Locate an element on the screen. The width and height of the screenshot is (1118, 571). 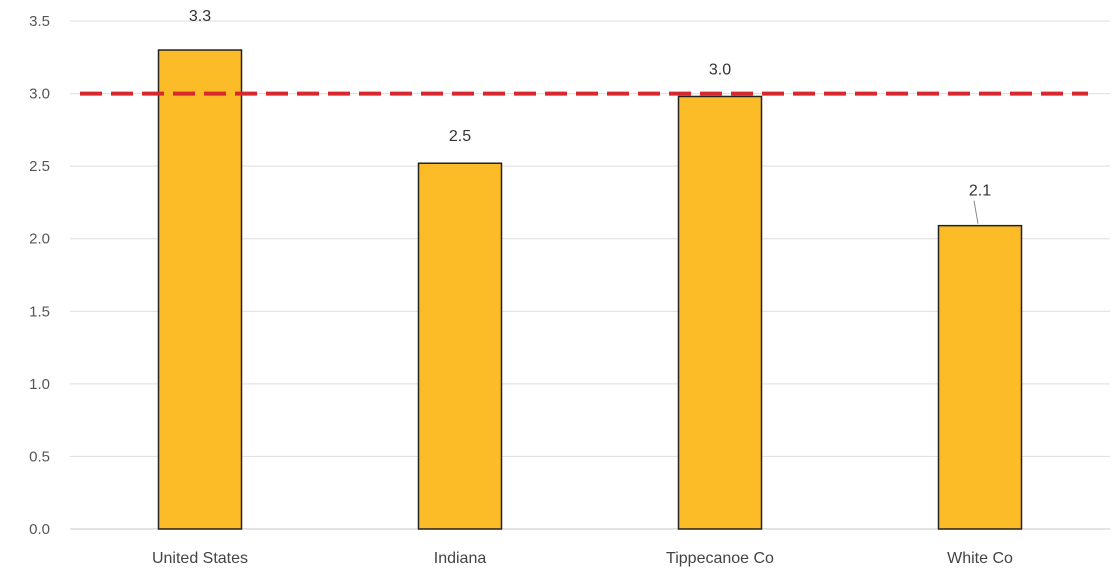
x-tick-label: Tippecanoe Co is located at coordinates (720, 558).